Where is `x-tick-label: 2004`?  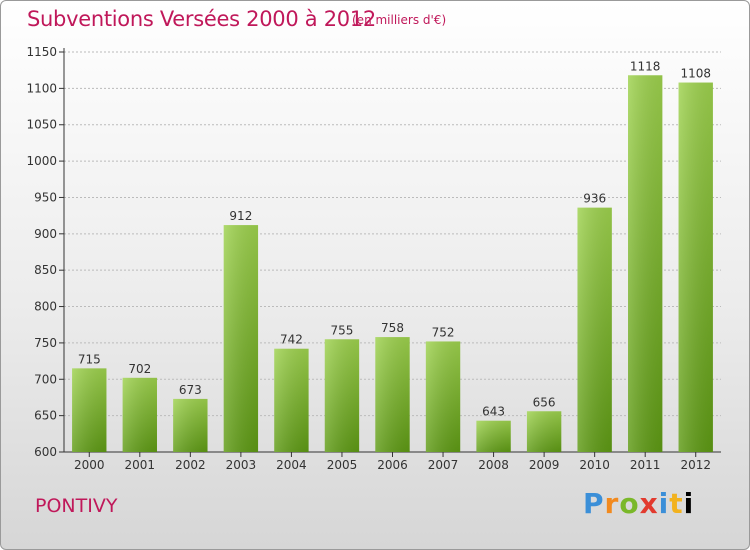 x-tick-label: 2004 is located at coordinates (291, 465).